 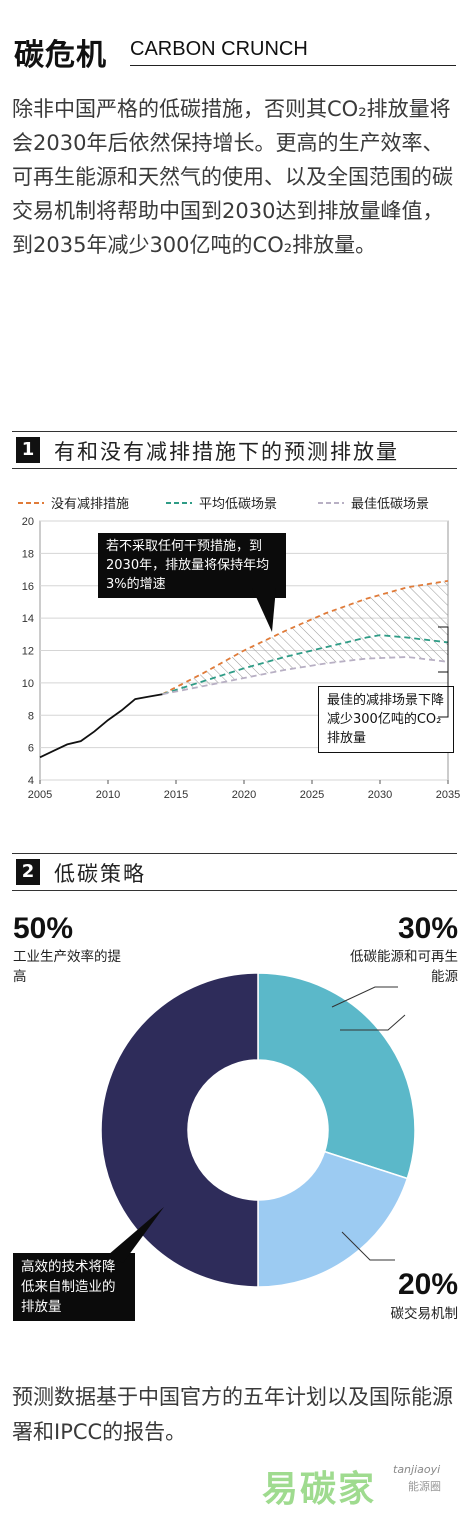 I want to click on y-tick-label: 8, so click(x=31, y=716).